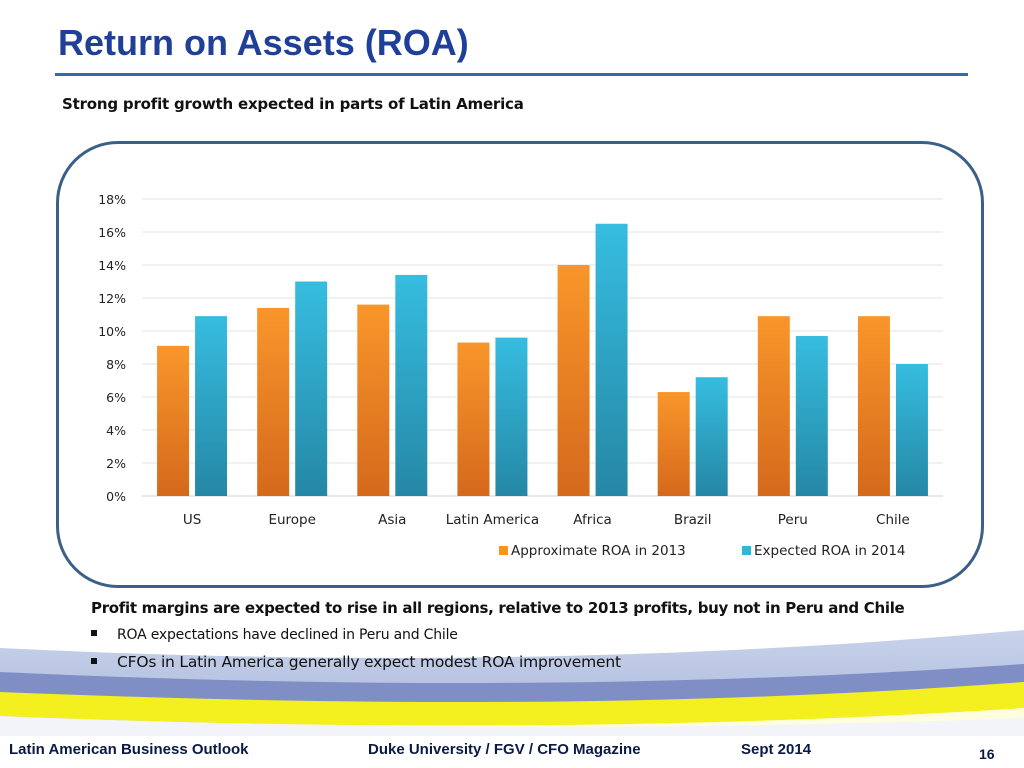 This screenshot has height=768, width=1024. Describe the element at coordinates (504, 749) in the screenshot. I see `footer-sources: Duke University / FGV / CFO Magazine` at that location.